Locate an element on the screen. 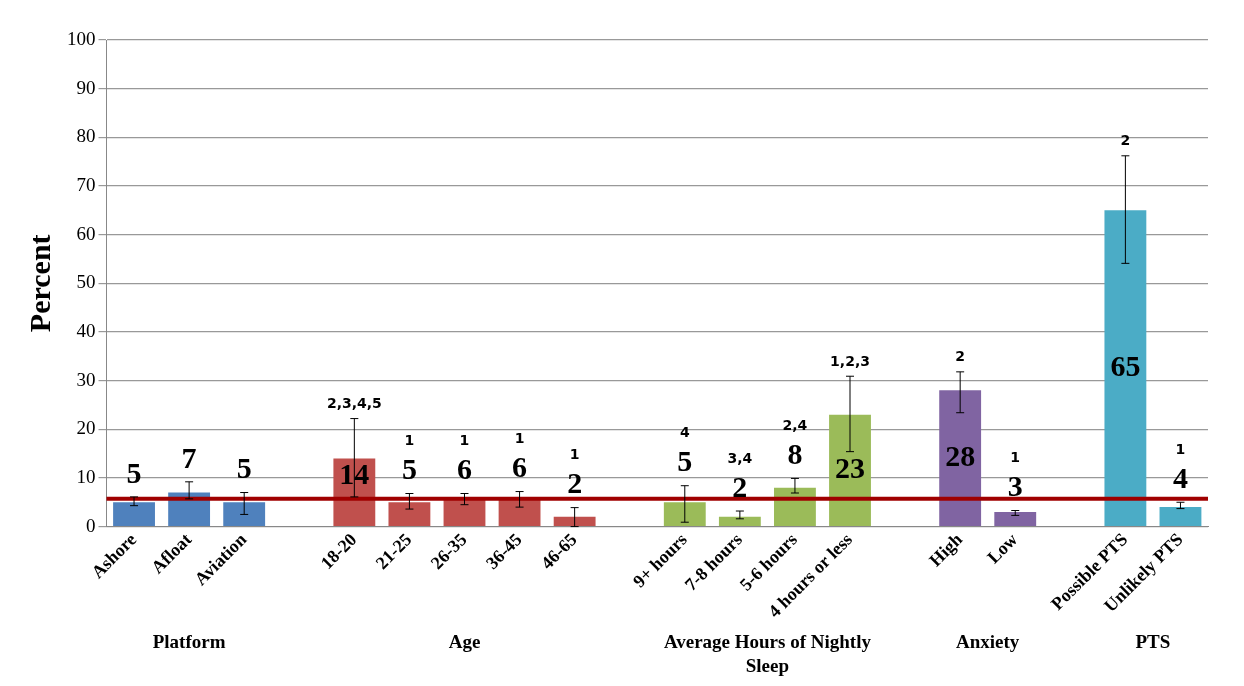  data-label: 3 is located at coordinates (1015, 486).